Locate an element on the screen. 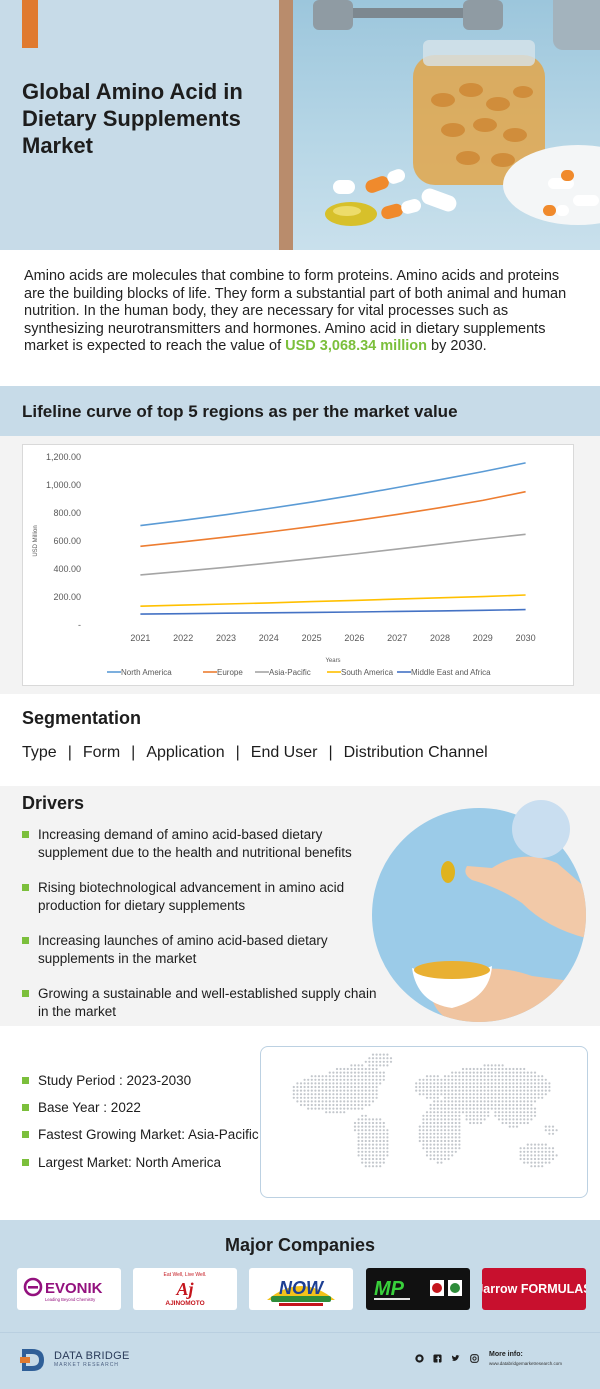  ajinomoto-mark: Aj is located at coordinates (184, 1289).